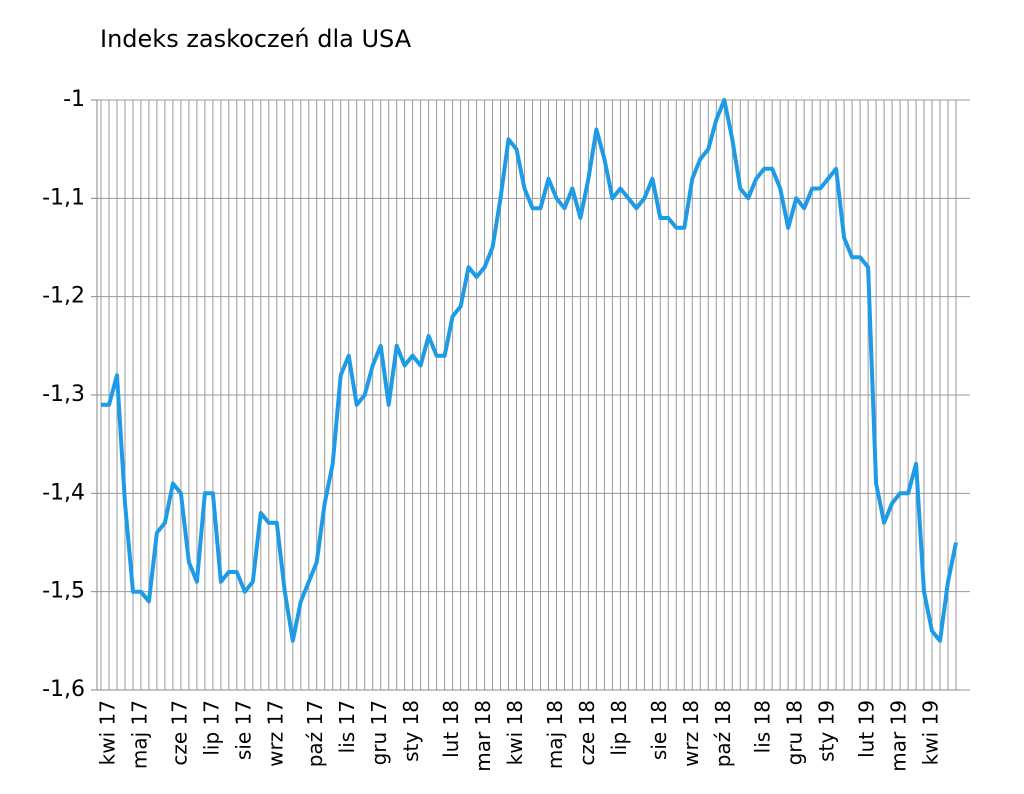 This screenshot has height=794, width=1024. I want to click on x-tick-label: wrz 18, so click(691, 733).